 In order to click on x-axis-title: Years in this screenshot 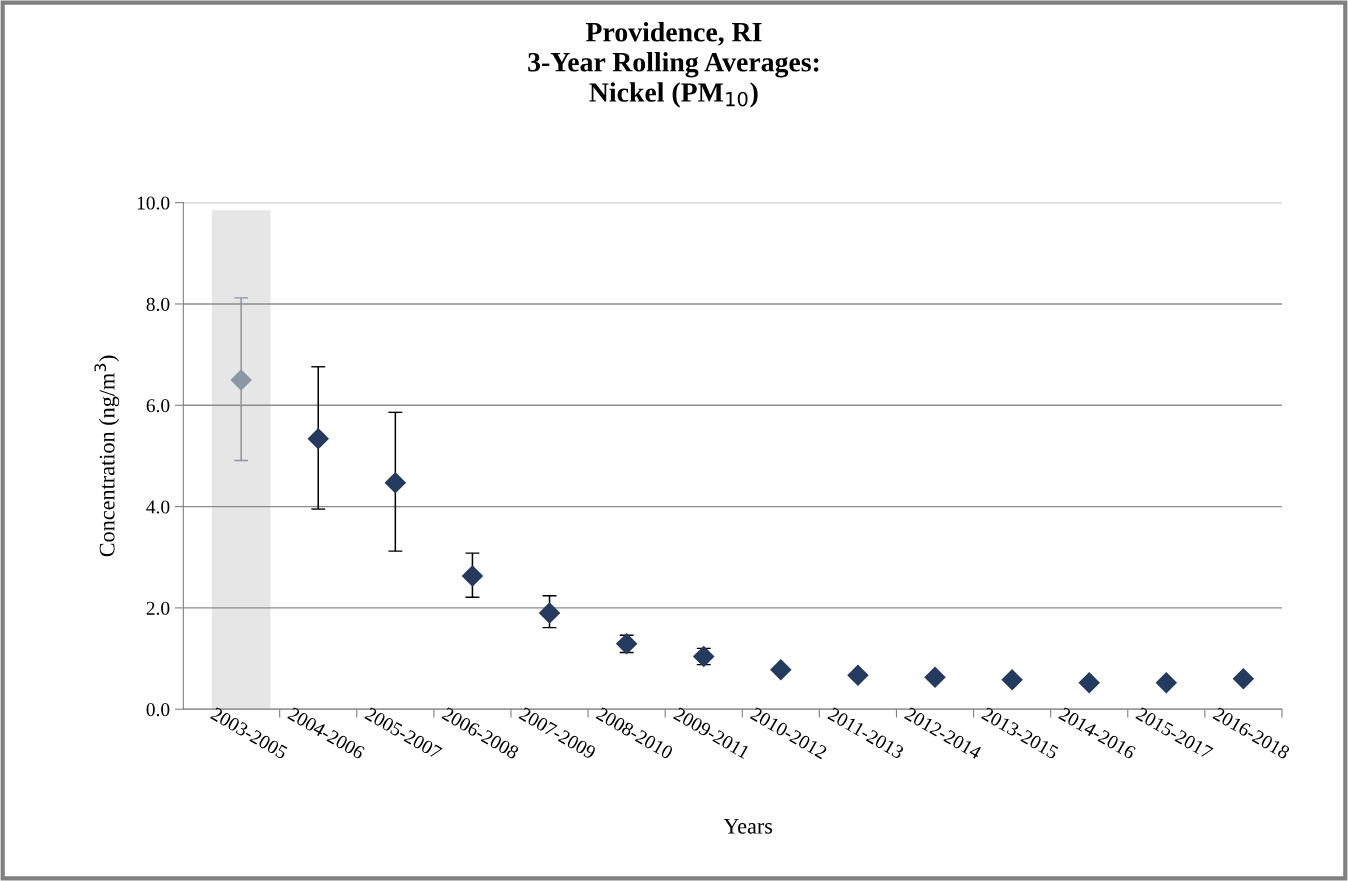, I will do `click(748, 826)`.